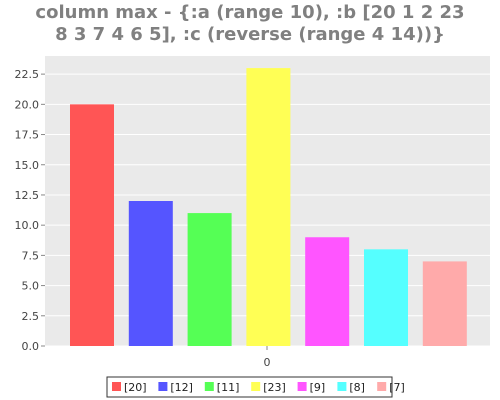  I want to click on y-tick-label: 10.0, so click(27, 225).